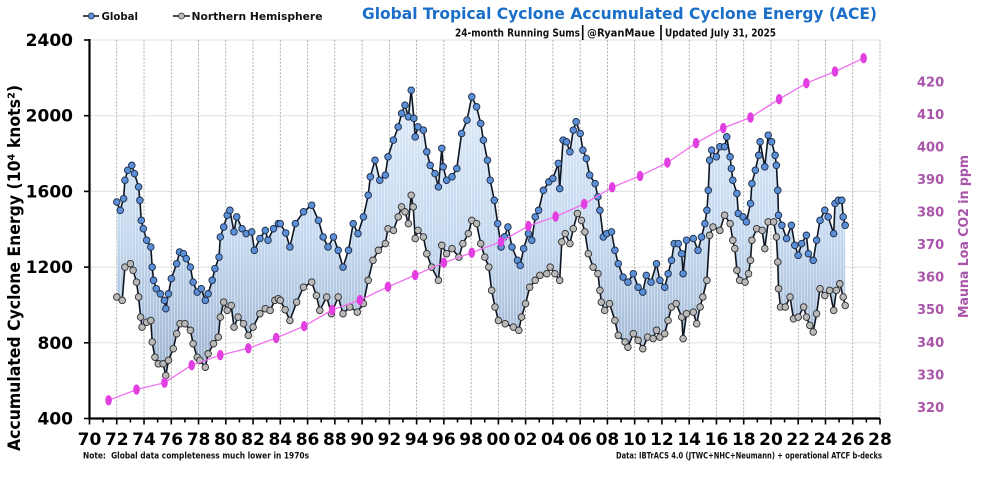 This screenshot has height=481, width=987. Describe the element at coordinates (49, 117) in the screenshot. I see `y-tick-label: 2000` at that location.